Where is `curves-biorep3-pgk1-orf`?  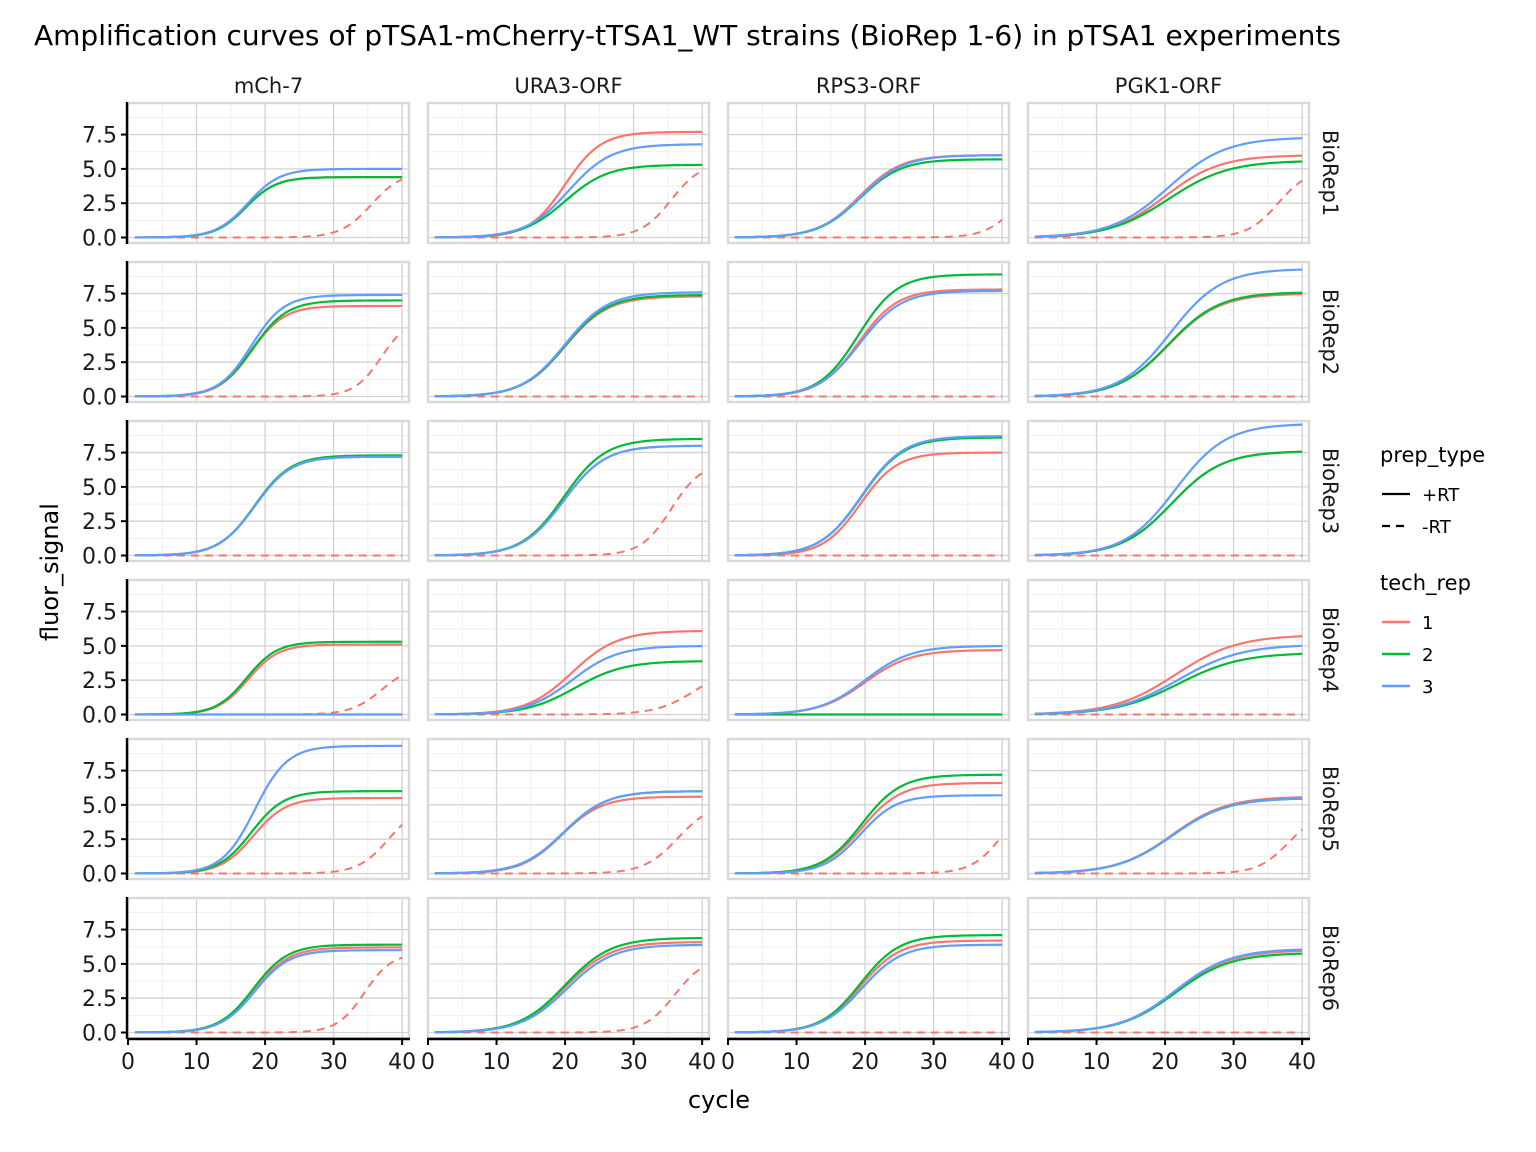 curves-biorep3-pgk1-orf is located at coordinates (1168, 490).